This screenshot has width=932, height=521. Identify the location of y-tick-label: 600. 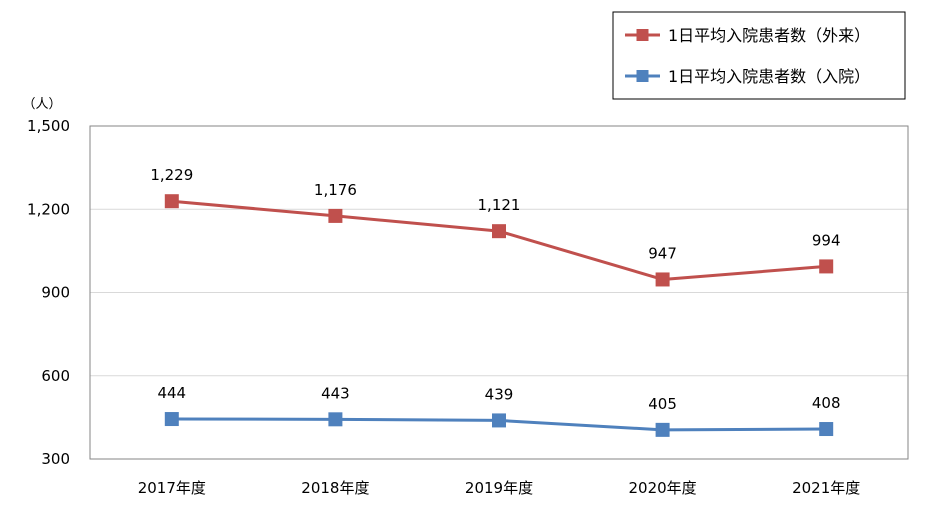
(55, 376).